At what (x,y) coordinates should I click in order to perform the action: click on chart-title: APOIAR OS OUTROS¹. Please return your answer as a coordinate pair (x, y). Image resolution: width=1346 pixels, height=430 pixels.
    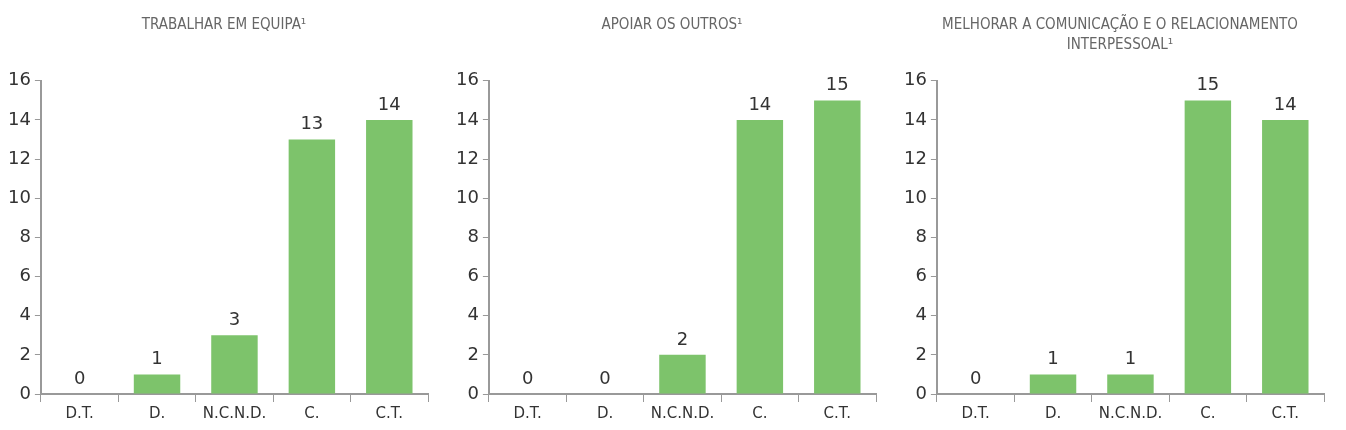
    Looking at the image, I should click on (672, 24).